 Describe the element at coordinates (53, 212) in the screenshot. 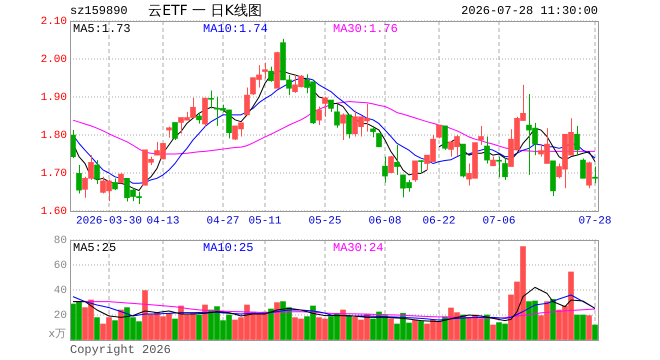

I see `y-tick-label: 1.60` at that location.